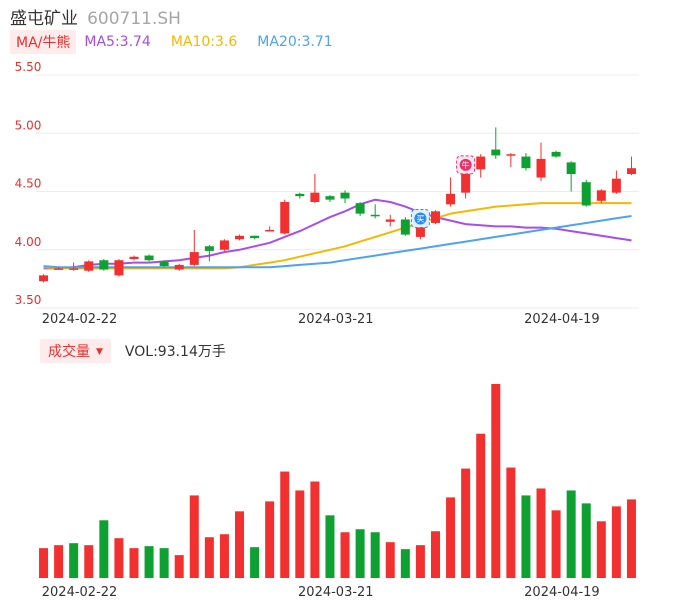 The width and height of the screenshot is (686, 606). What do you see at coordinates (28, 125) in the screenshot?
I see `y-axis-tick-label: 5.00` at bounding box center [28, 125].